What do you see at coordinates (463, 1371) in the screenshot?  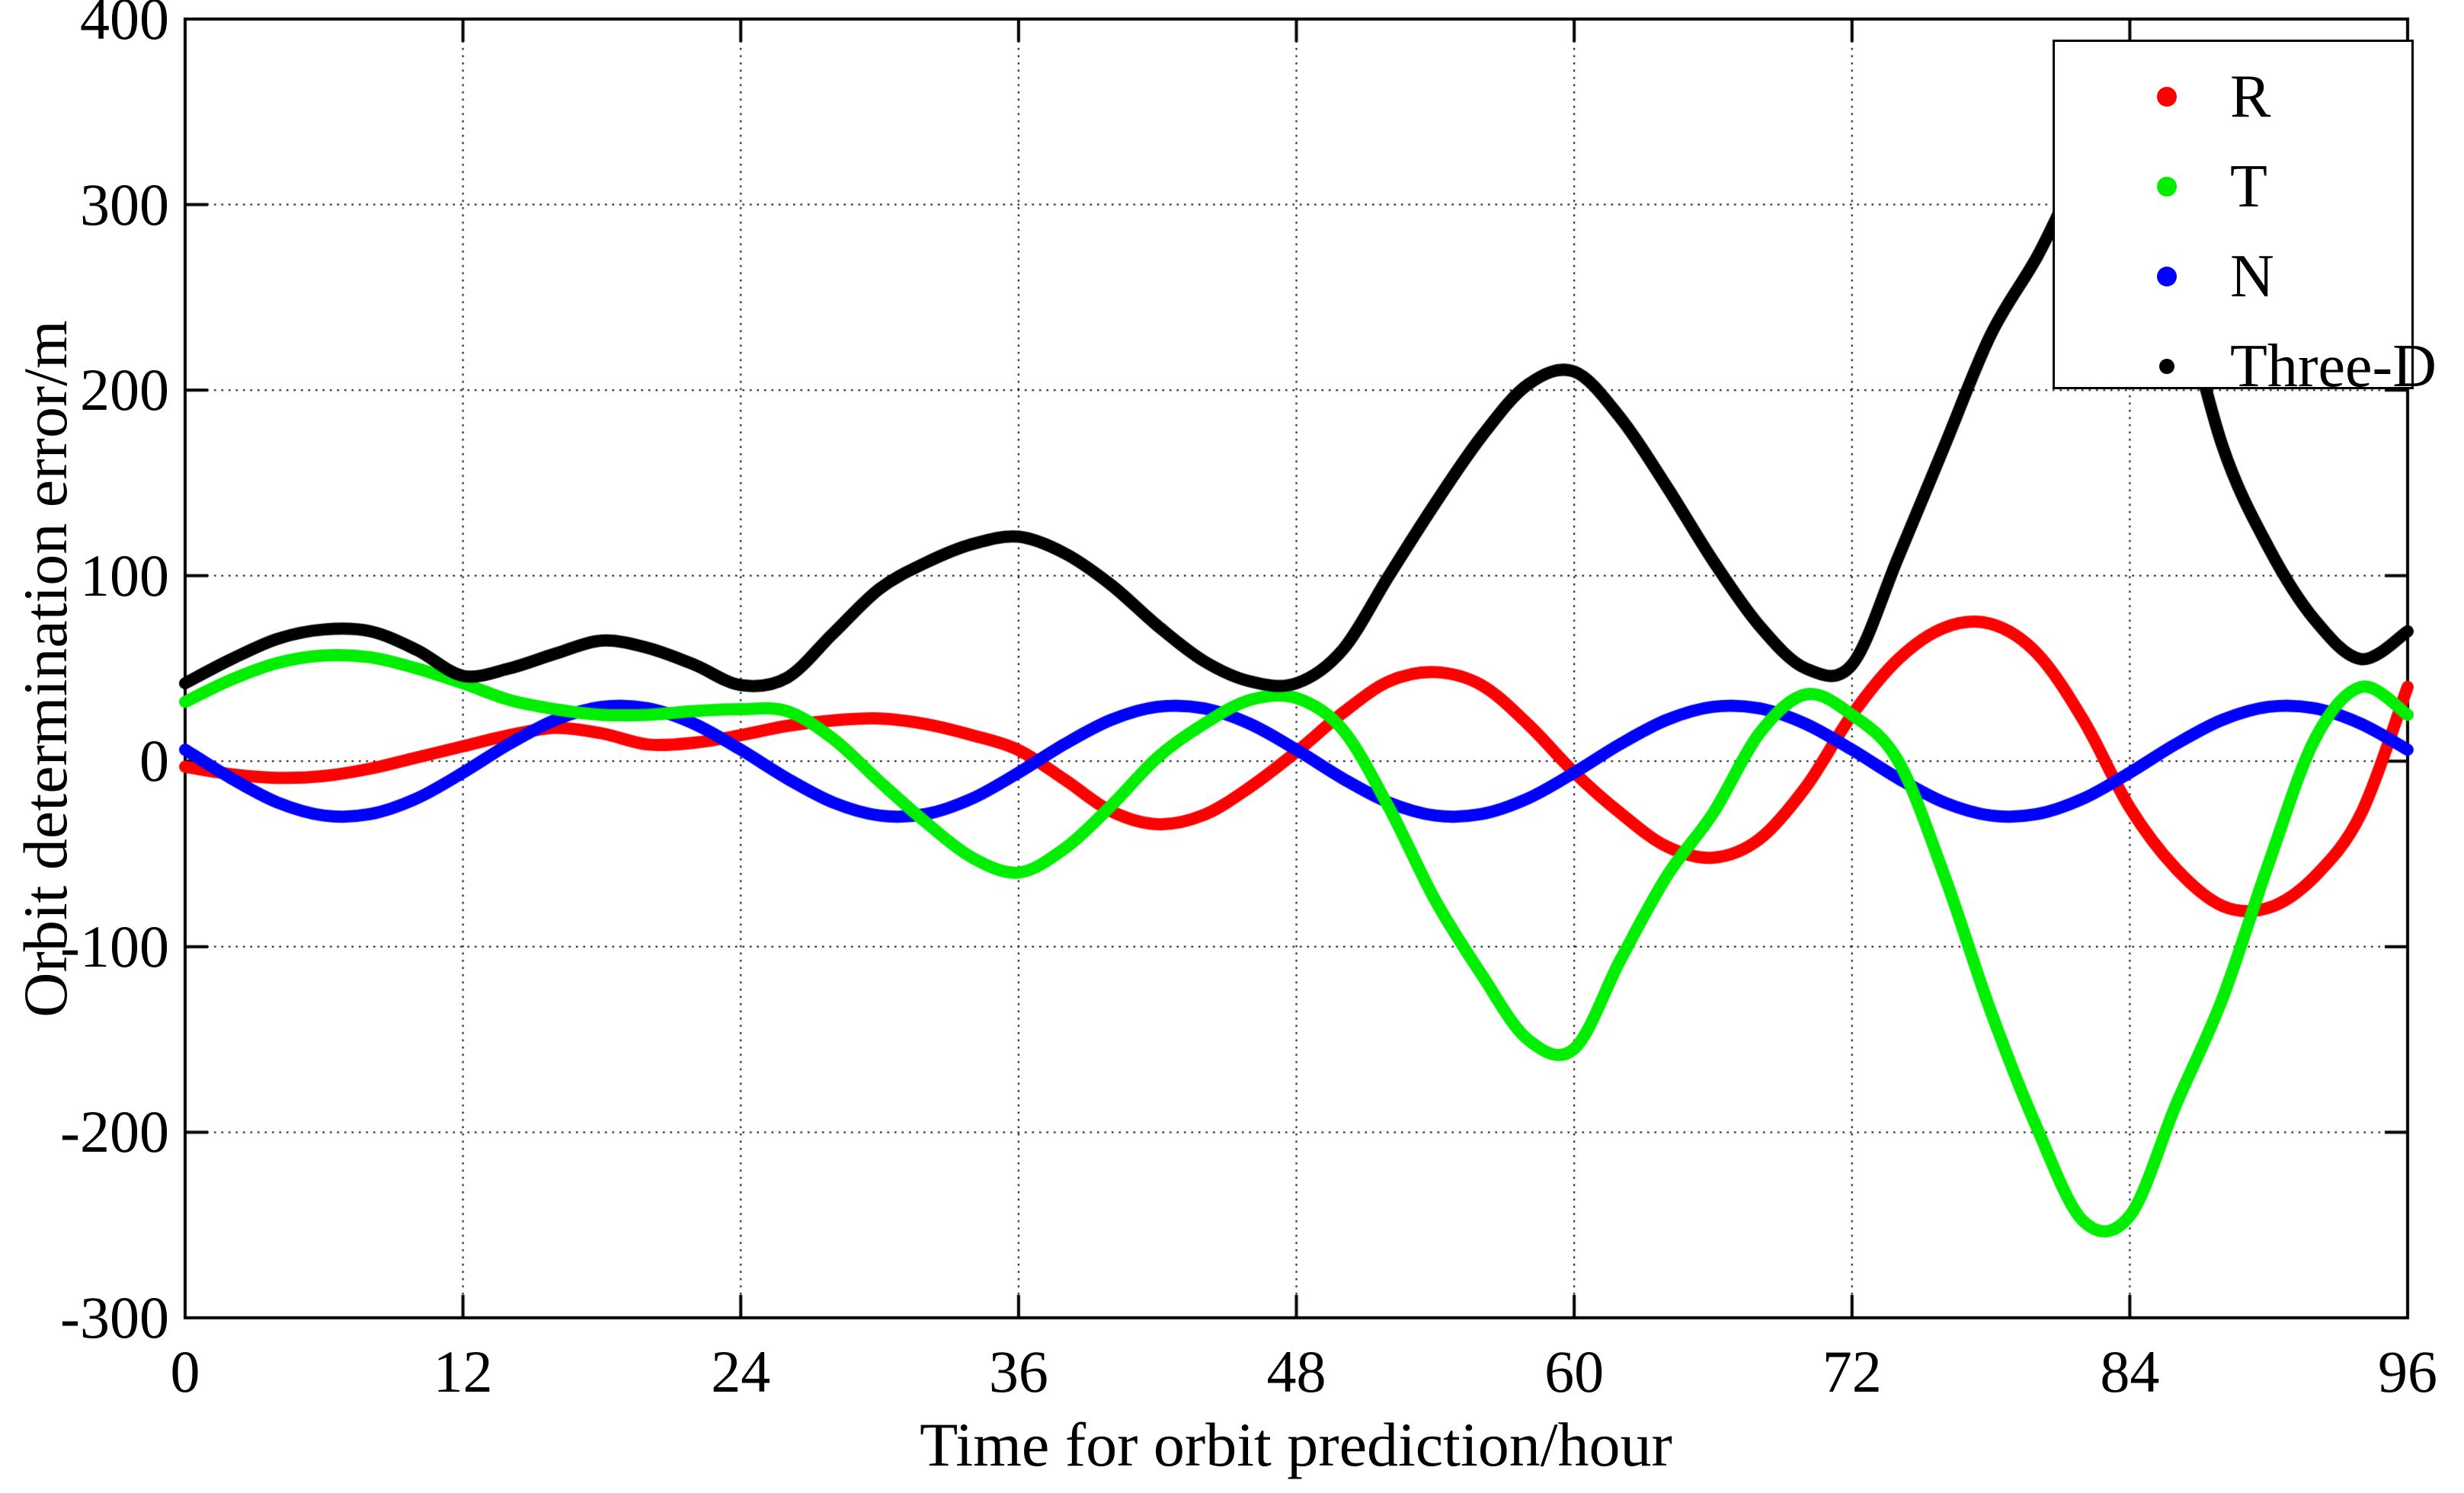 I see `x-tick-label: 12` at bounding box center [463, 1371].